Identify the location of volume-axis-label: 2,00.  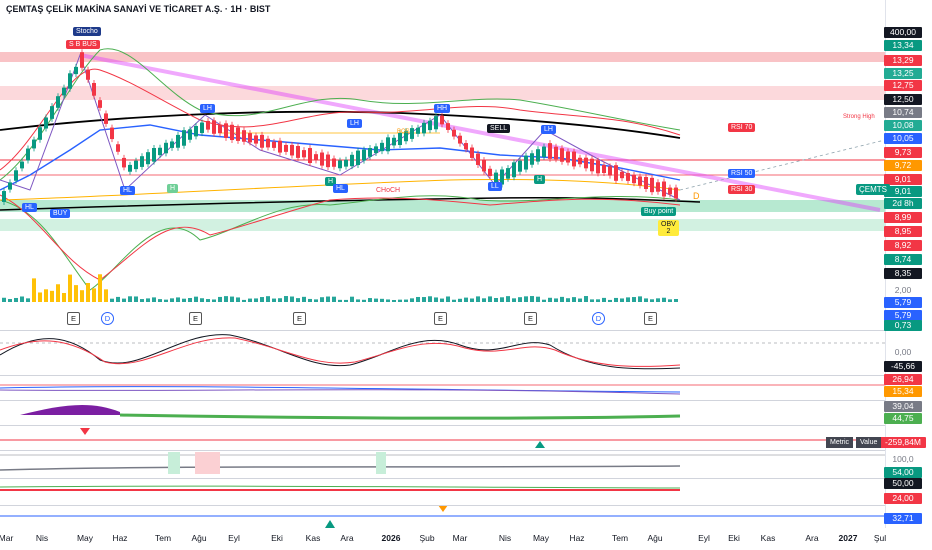
(903, 290).